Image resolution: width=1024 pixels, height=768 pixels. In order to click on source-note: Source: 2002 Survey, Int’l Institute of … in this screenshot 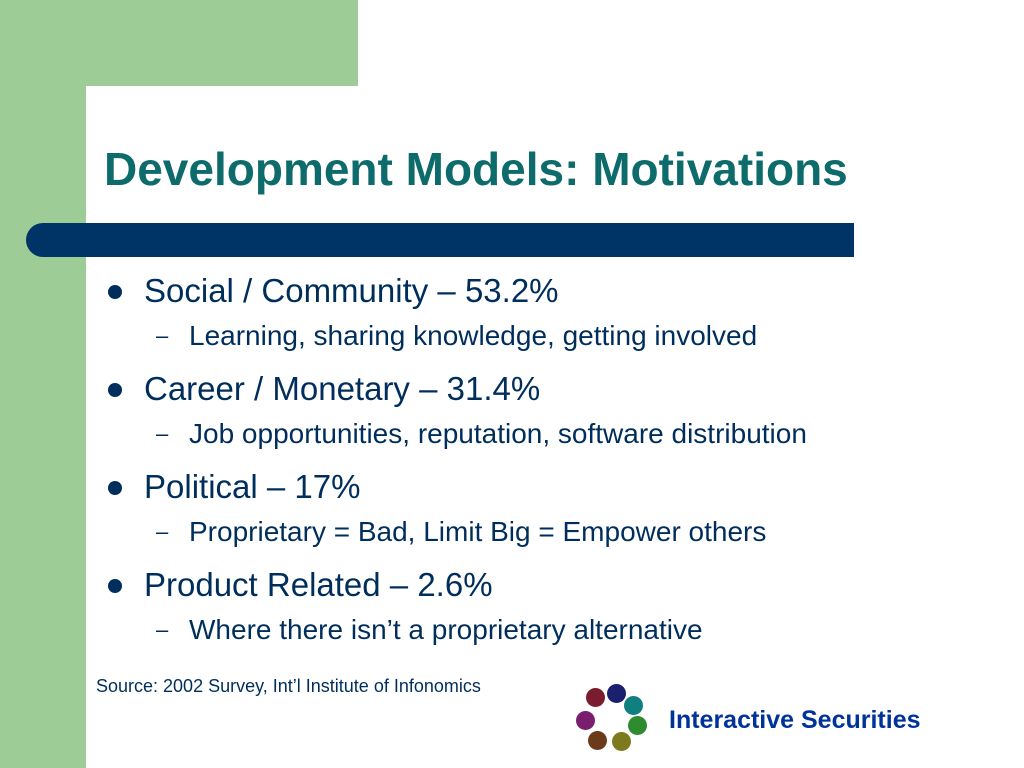, I will do `click(288, 686)`.